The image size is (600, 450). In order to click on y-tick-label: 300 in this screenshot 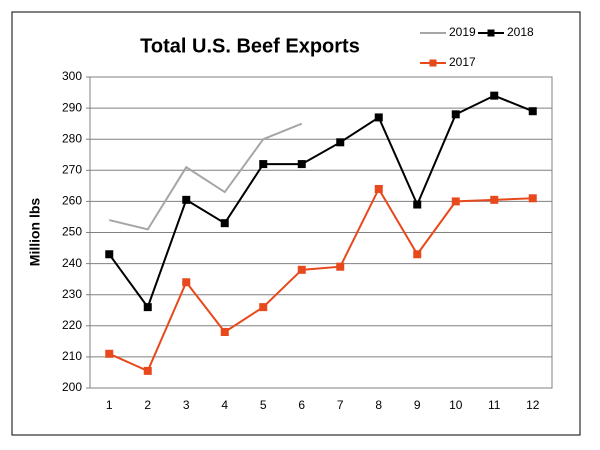, I will do `click(72, 76)`.